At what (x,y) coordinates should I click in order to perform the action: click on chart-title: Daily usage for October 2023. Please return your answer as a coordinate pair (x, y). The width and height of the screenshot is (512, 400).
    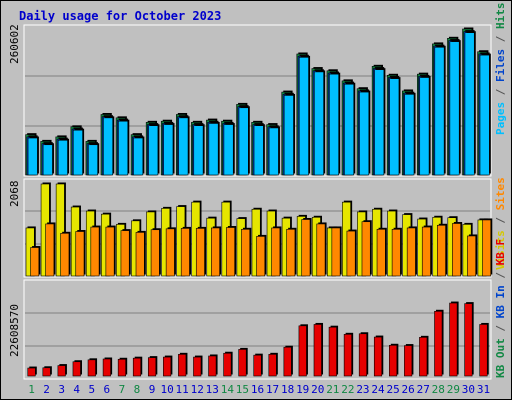
    Looking at the image, I should click on (120, 16).